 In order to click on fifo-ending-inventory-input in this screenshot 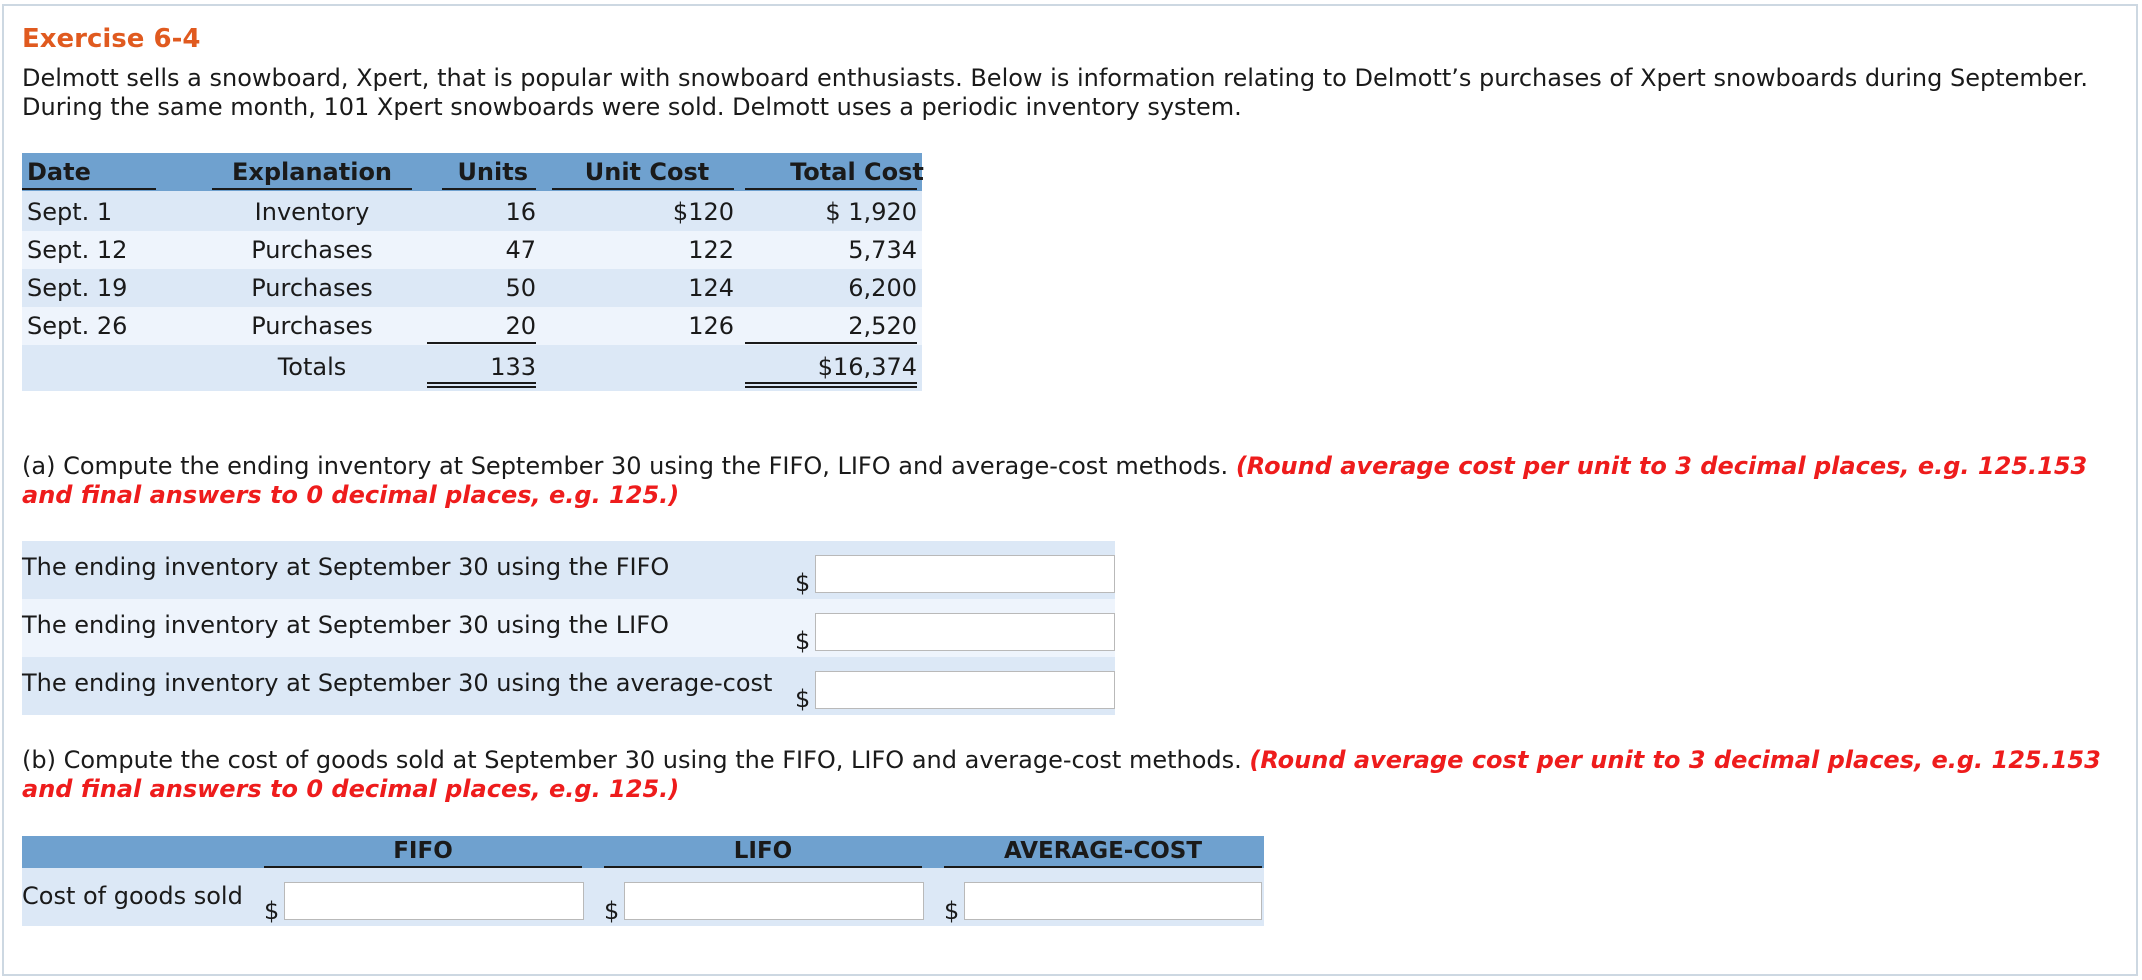, I will do `click(965, 574)`.